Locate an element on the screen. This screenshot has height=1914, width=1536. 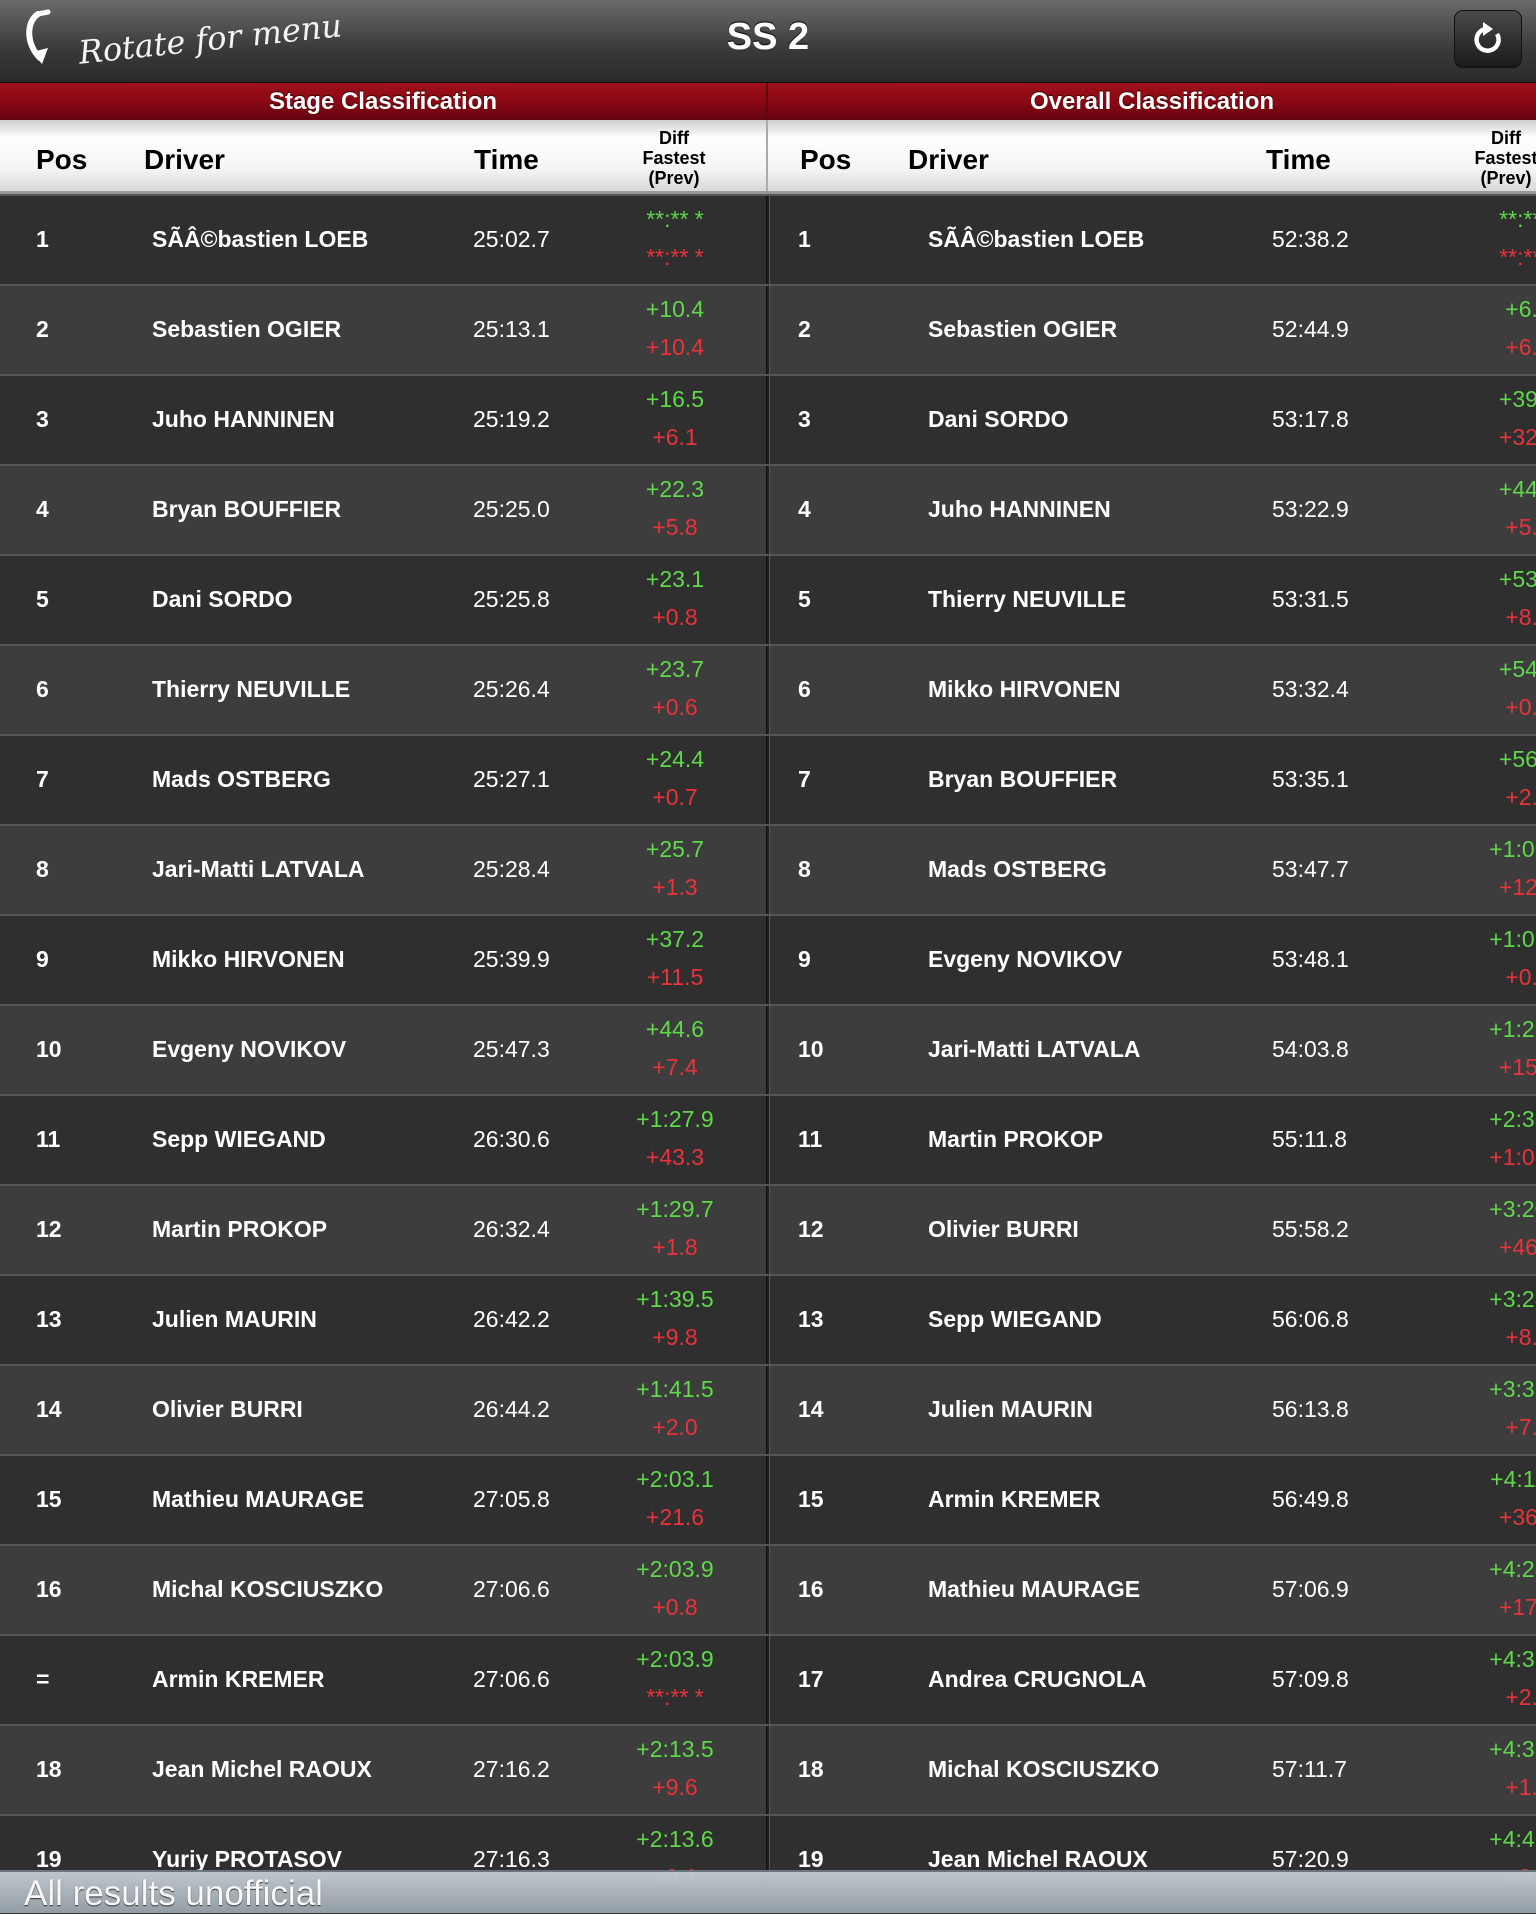
driver-name: Olivier BURRI is located at coordinates (1003, 1229).